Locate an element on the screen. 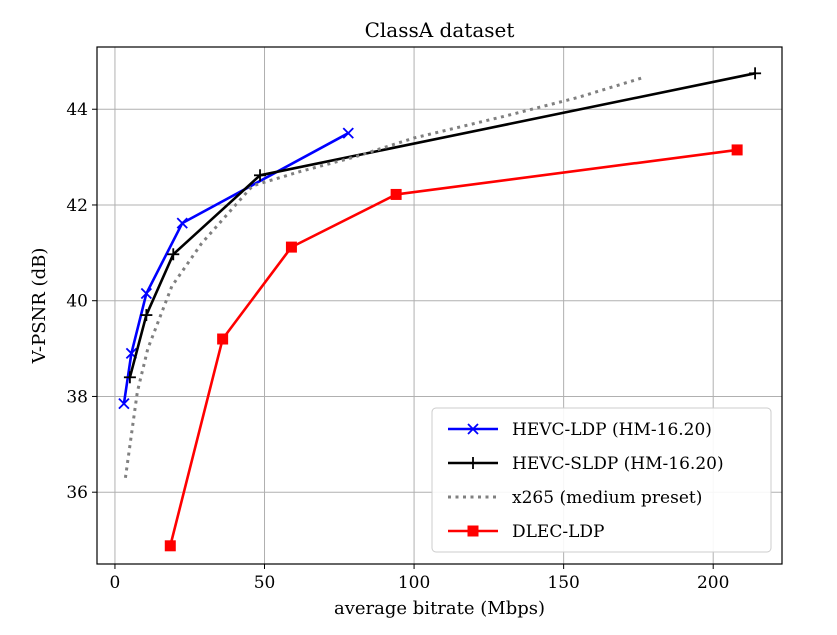  x-tick-label: 0 is located at coordinates (115, 583).